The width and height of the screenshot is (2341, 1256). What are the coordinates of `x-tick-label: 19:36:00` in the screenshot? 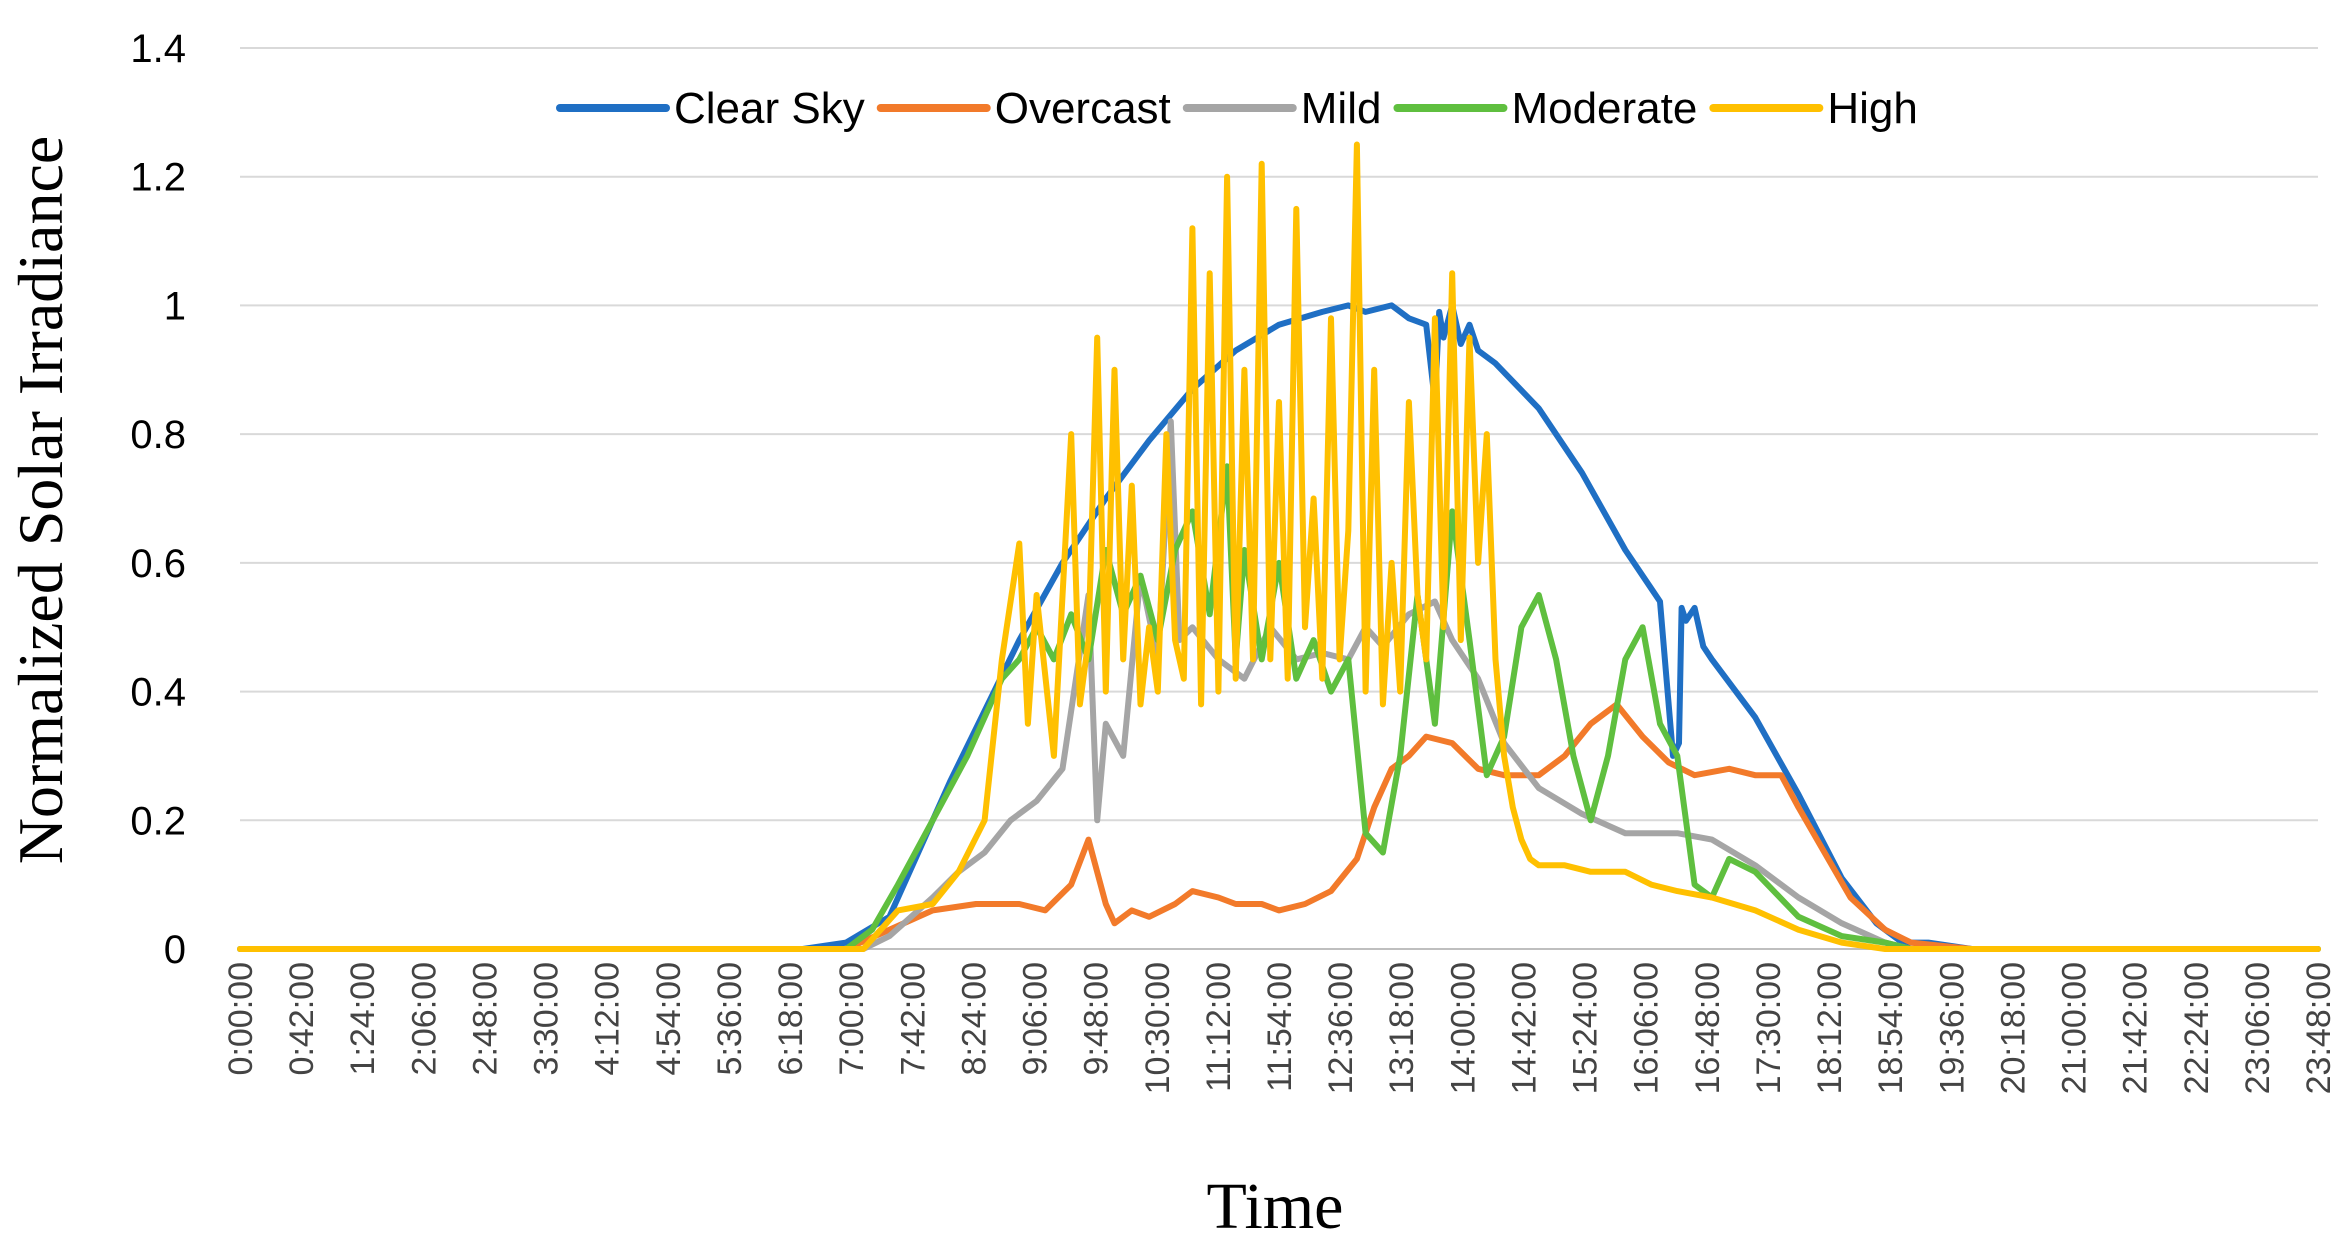 It's located at (1952, 1028).